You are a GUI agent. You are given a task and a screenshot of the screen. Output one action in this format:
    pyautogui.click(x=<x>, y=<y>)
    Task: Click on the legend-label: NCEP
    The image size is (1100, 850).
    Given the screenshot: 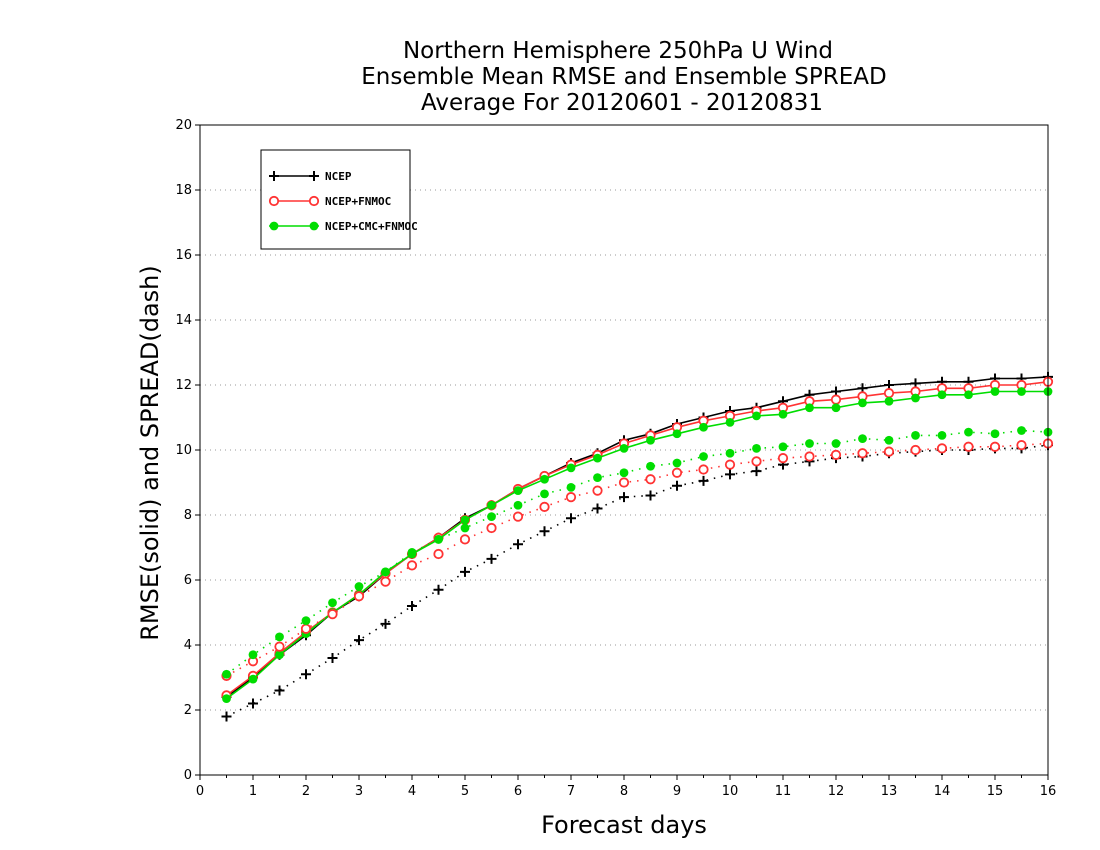 What is the action you would take?
    pyautogui.click(x=338, y=176)
    